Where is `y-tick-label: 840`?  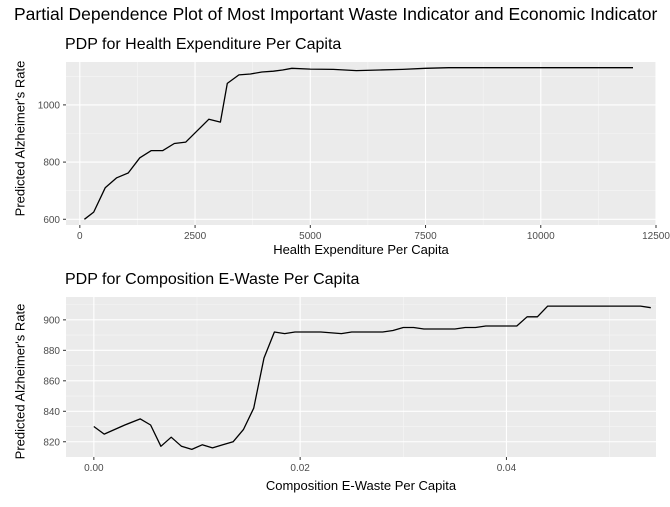 y-tick-label: 840 is located at coordinates (51, 412).